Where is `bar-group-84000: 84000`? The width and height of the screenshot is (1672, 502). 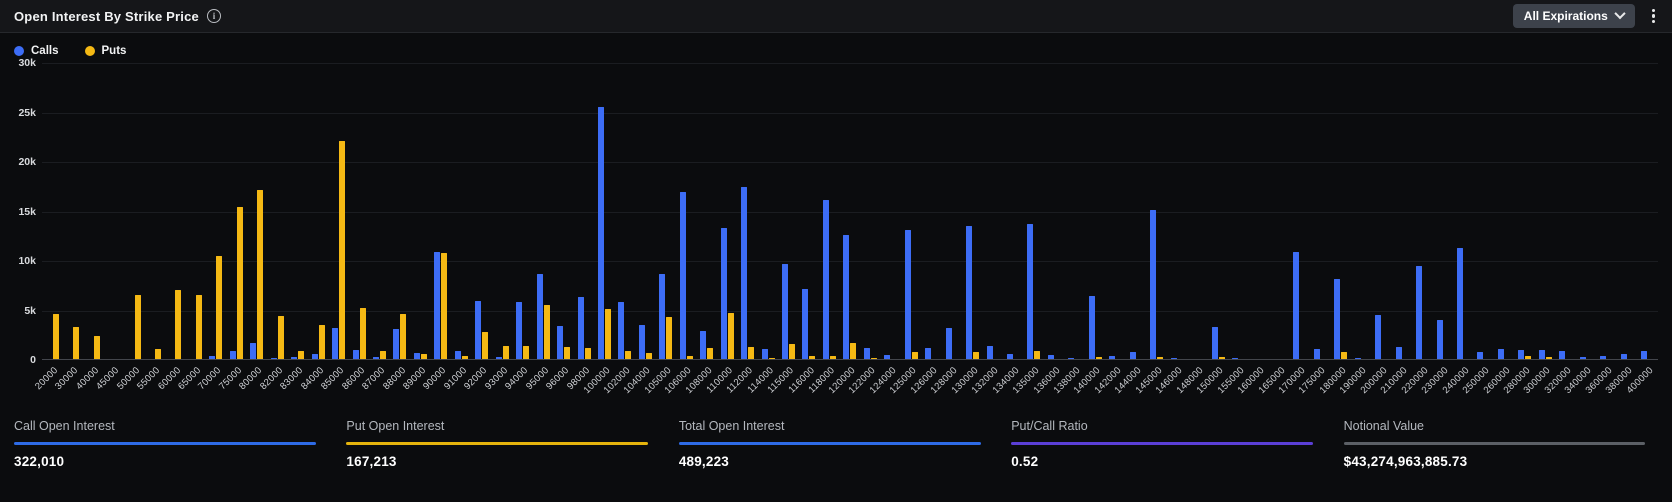
bar-group-84000: 84000 is located at coordinates (313, 227).